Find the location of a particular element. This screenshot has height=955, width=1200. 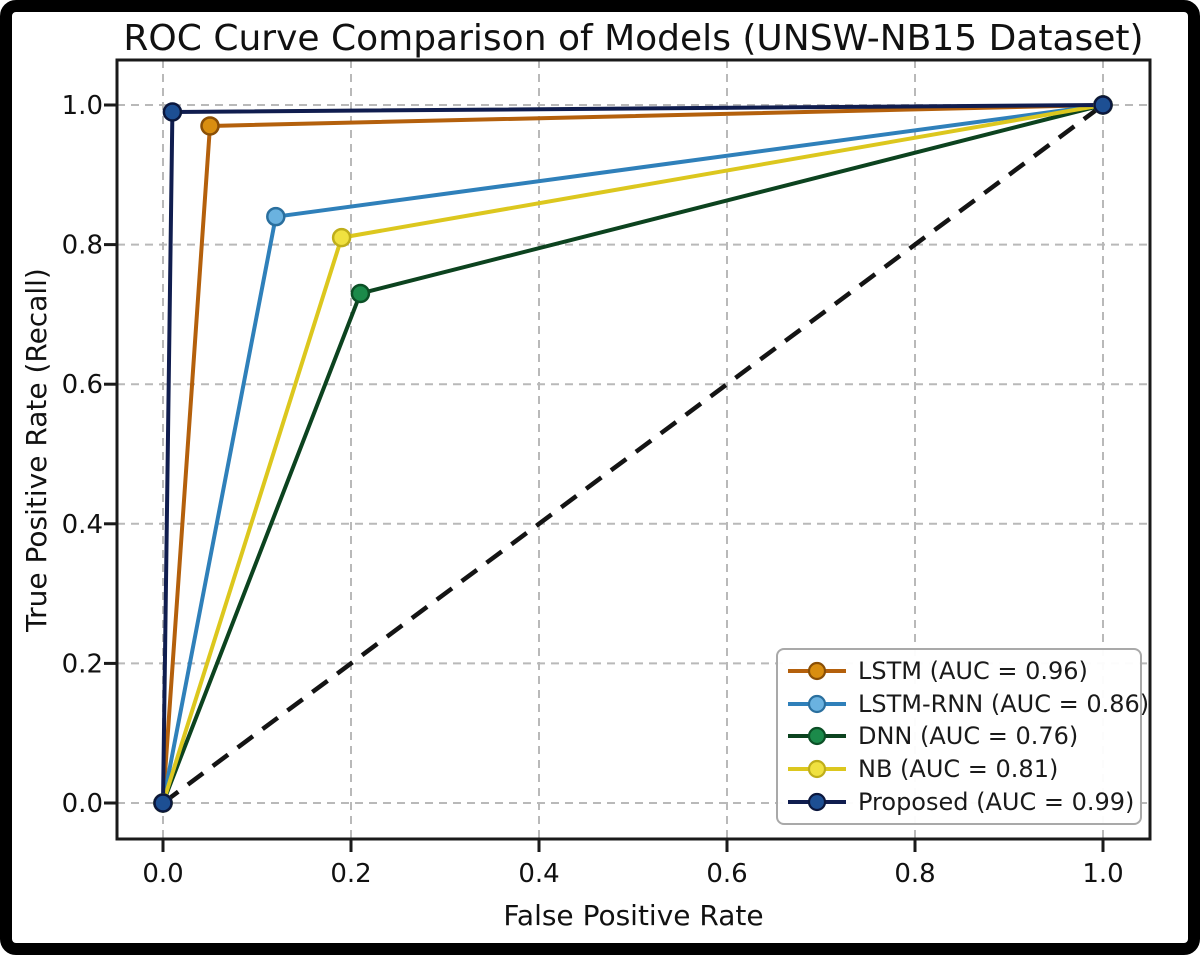

y-axis-label: True Positive Rate (Recall) is located at coordinates (36, 450).